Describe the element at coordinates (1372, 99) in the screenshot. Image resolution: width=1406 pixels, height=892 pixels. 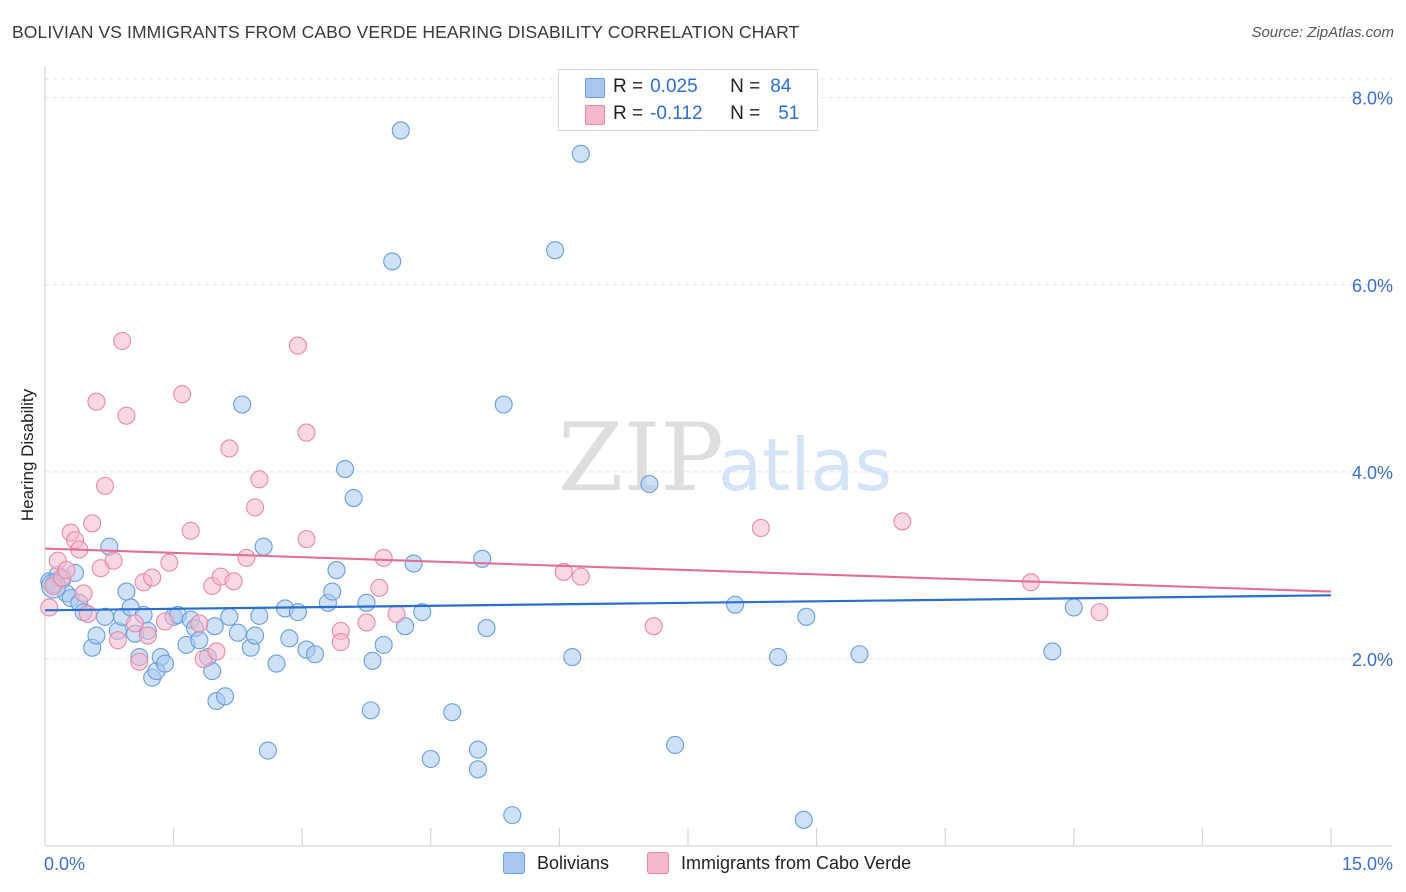
I see `y-tick-label: 8.0%` at that location.